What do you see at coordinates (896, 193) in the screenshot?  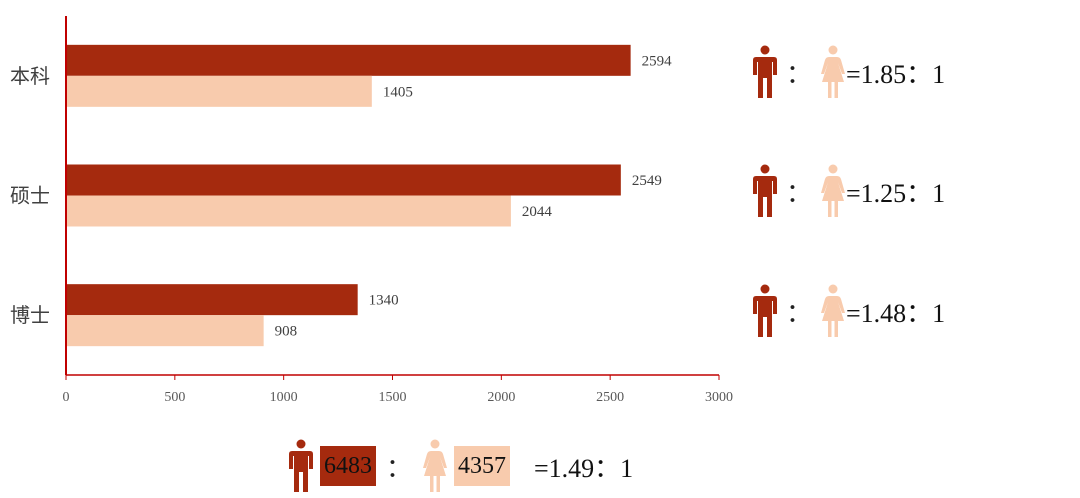 I see `ratio-value: =1.25：1` at bounding box center [896, 193].